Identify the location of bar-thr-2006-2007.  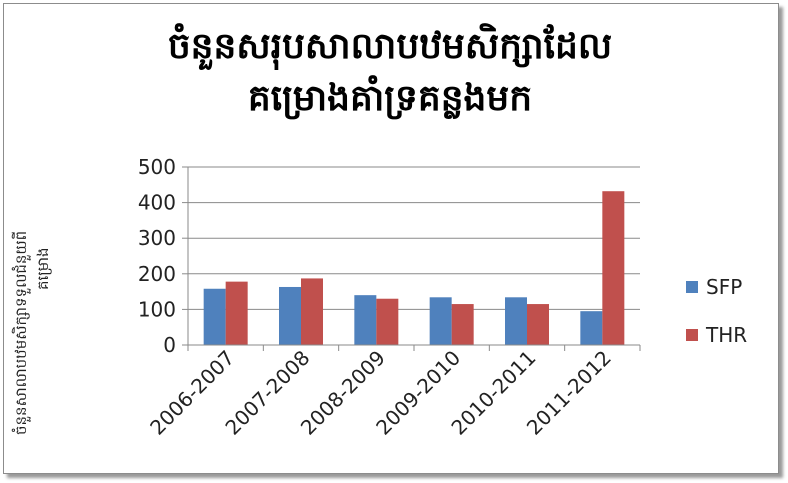
(236, 313).